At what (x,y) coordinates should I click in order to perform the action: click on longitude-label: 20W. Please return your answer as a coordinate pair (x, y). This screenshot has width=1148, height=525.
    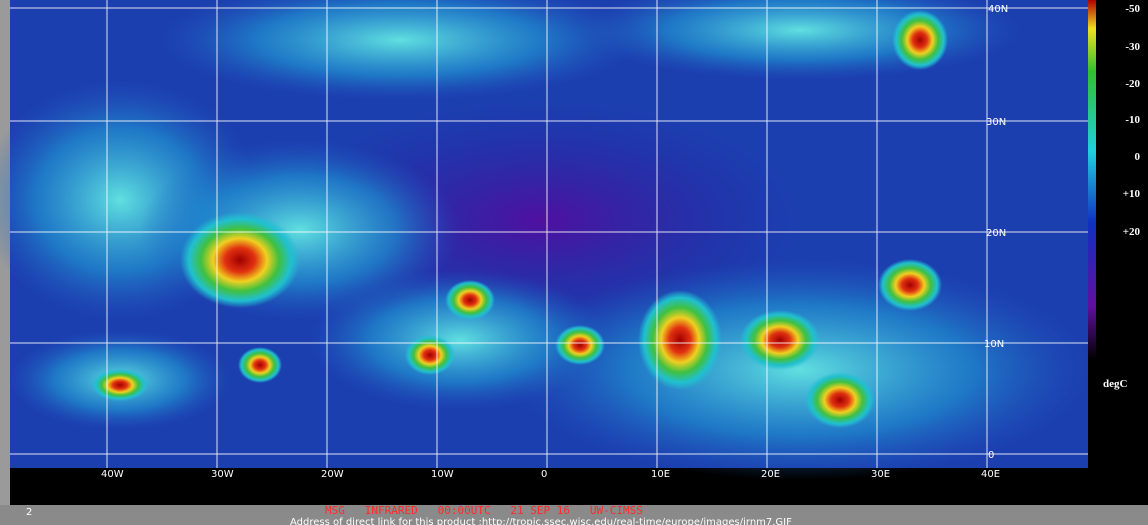
    Looking at the image, I should click on (332, 474).